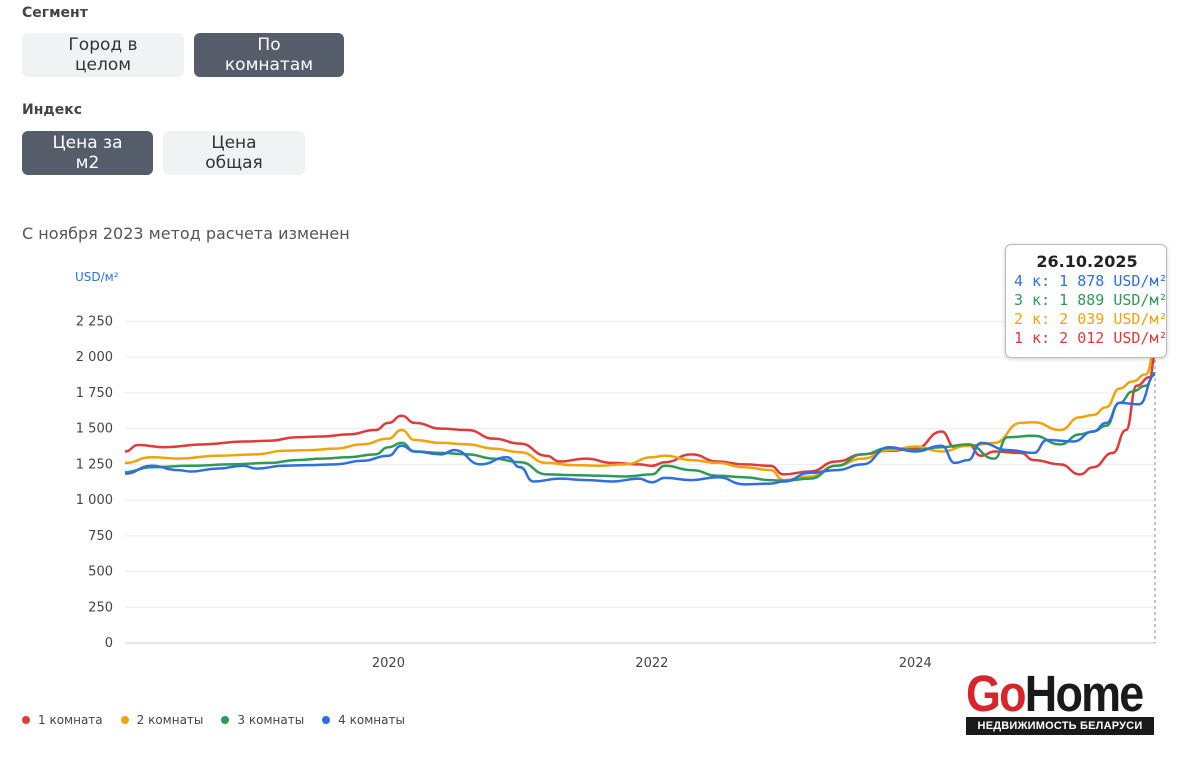 The width and height of the screenshot is (1200, 761). I want to click on tooltip-row-3-rooms: 3 к: 1 889 USD/м², so click(1091, 300).